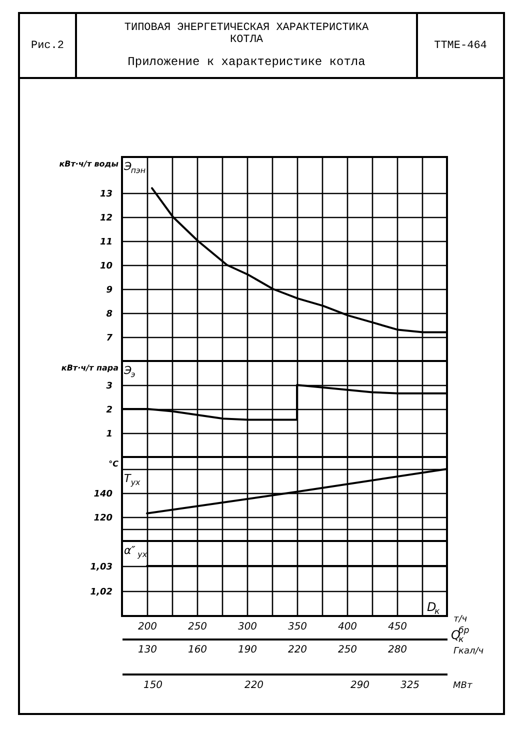 The height and width of the screenshot is (729, 523). Describe the element at coordinates (89, 368) in the screenshot. I see `y-axis-title: кВт·ч/т пара` at that location.